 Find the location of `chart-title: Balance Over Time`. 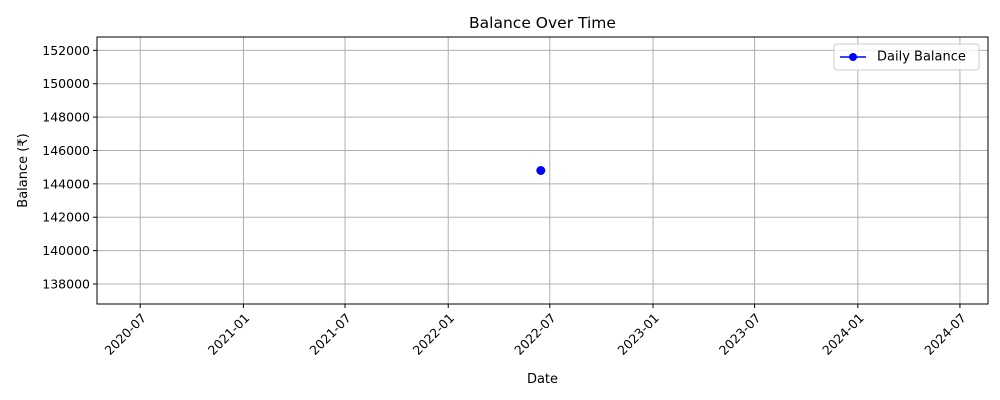

chart-title: Balance Over Time is located at coordinates (542, 23).